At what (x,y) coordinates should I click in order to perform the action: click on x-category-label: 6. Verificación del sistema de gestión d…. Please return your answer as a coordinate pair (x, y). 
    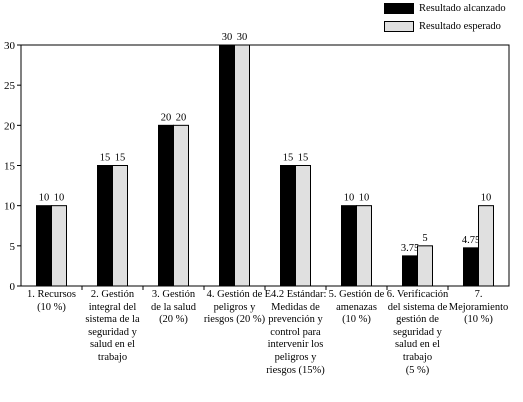
    Looking at the image, I should click on (417, 332).